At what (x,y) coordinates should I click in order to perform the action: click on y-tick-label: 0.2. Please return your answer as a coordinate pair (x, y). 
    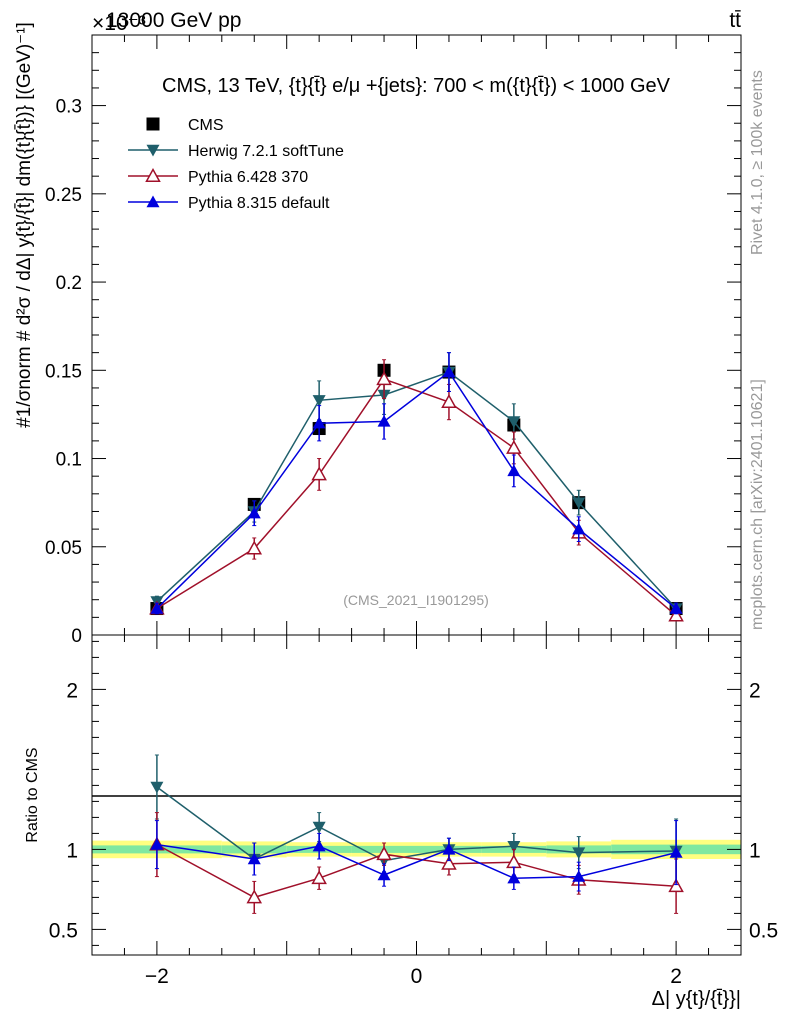
    Looking at the image, I should click on (69, 283).